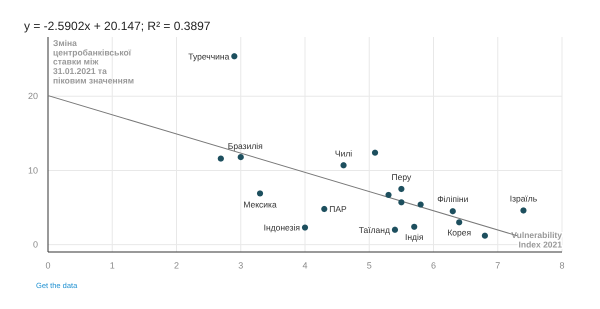 This screenshot has width=600, height=309. Describe the element at coordinates (177, 265) in the screenshot. I see `x-tick-label: 2` at that location.